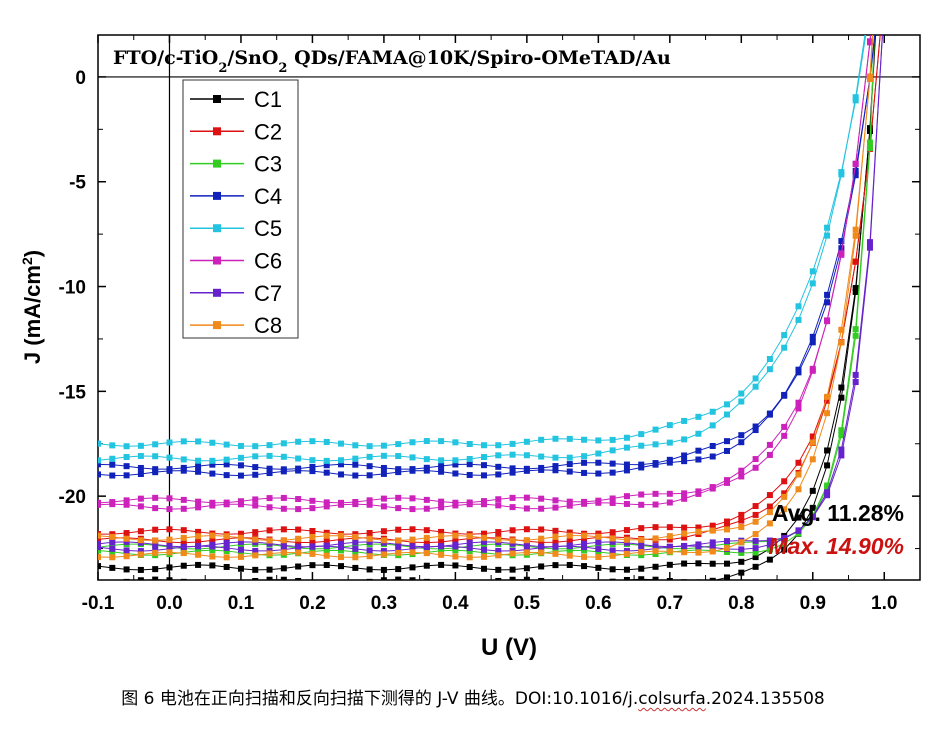  Describe the element at coordinates (268, 293) in the screenshot. I see `legend-label: C7` at that location.